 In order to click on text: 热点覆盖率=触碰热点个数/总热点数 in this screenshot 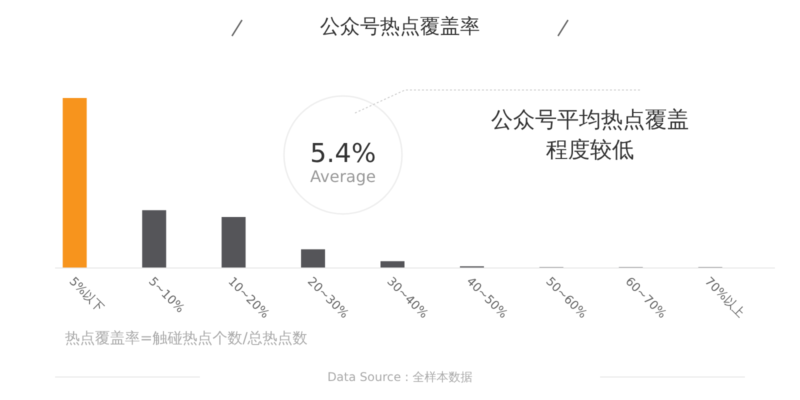, I will do `click(186, 338)`.